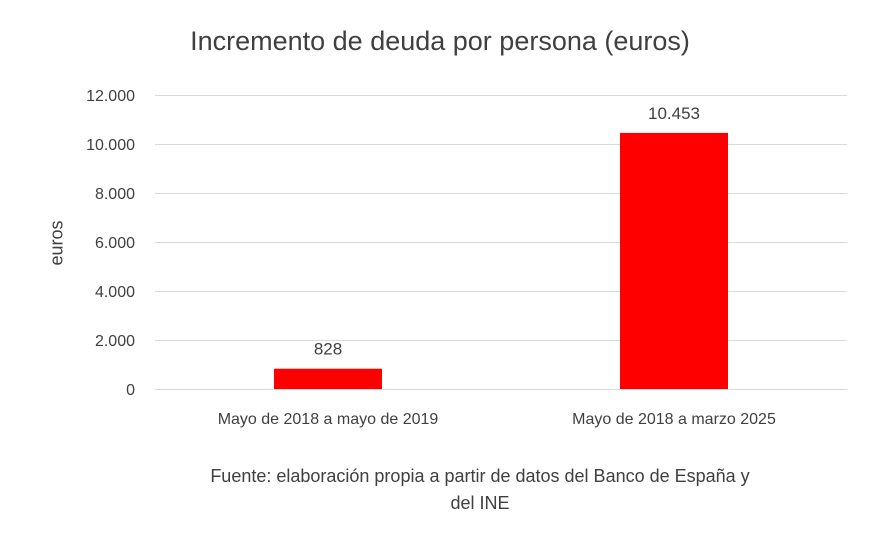 The height and width of the screenshot is (534, 880). What do you see at coordinates (115, 243) in the screenshot?
I see `y-tick-label: 6.000` at bounding box center [115, 243].